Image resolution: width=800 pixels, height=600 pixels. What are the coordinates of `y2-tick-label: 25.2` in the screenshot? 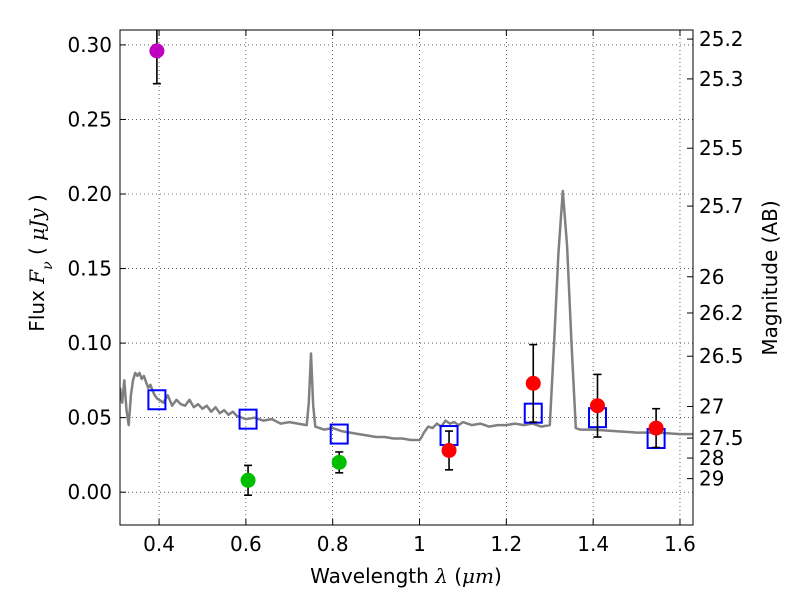 It's located at (721, 39).